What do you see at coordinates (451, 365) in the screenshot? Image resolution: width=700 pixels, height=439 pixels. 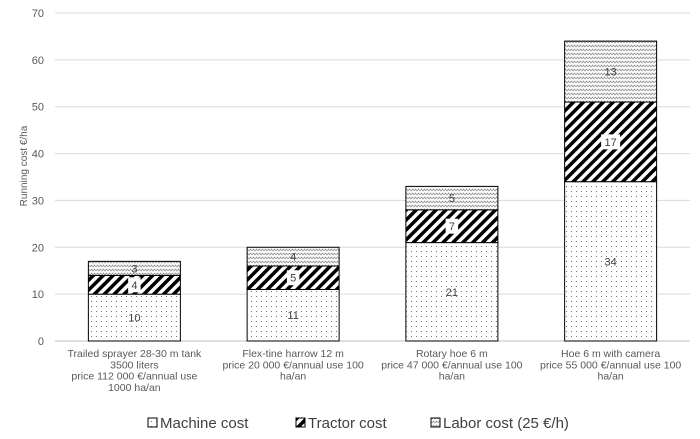 I see `x-category-label: price 47 000 €/annual use 100` at bounding box center [451, 365].